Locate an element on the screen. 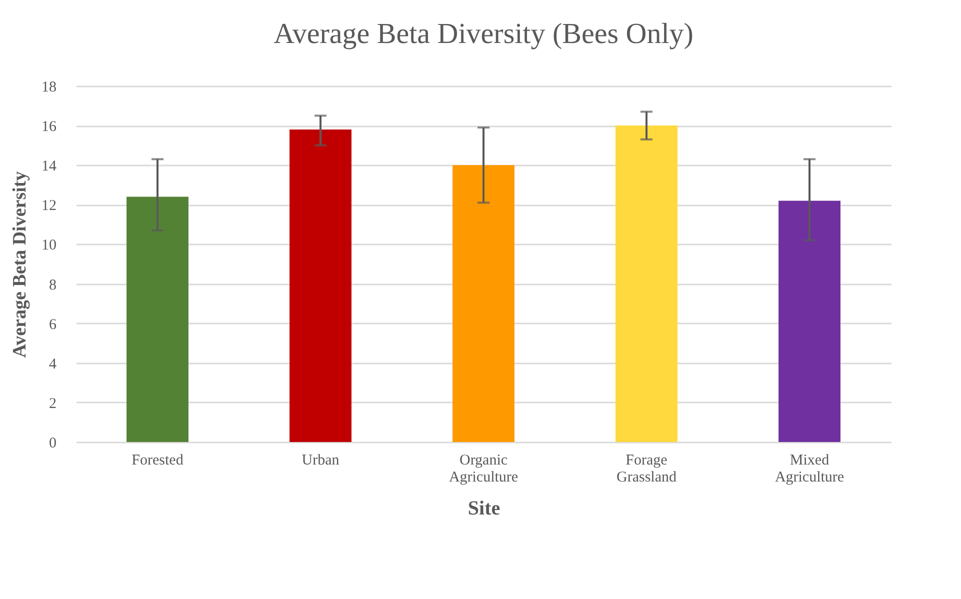 The image size is (961, 599). y-tick-label: 2 is located at coordinates (52, 404).